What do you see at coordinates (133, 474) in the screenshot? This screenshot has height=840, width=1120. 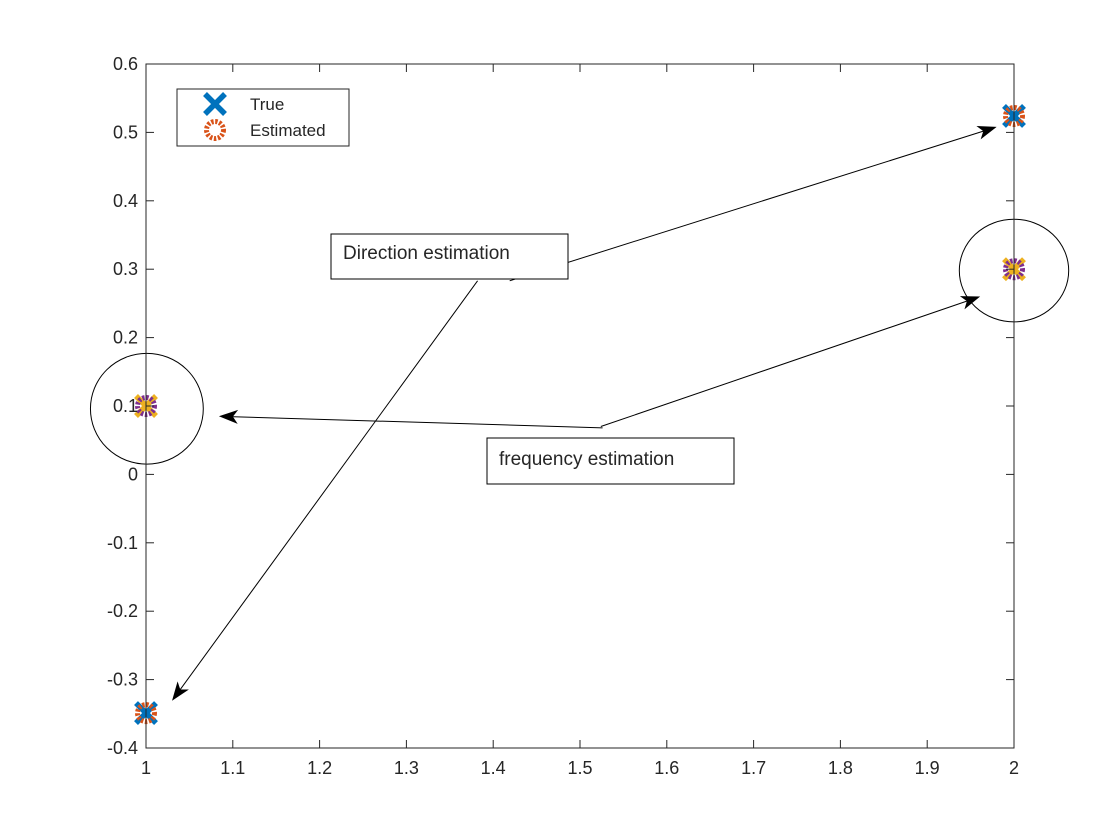 I see `y-tick-label: 0` at bounding box center [133, 474].